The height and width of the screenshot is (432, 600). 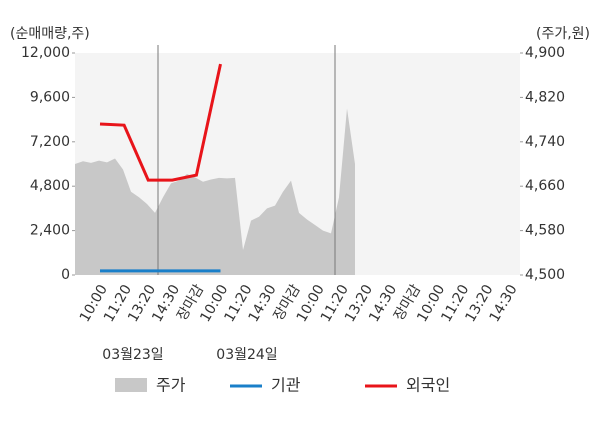 What do you see at coordinates (50, 186) in the screenshot?
I see `y-tick-label: 4,800` at bounding box center [50, 186].